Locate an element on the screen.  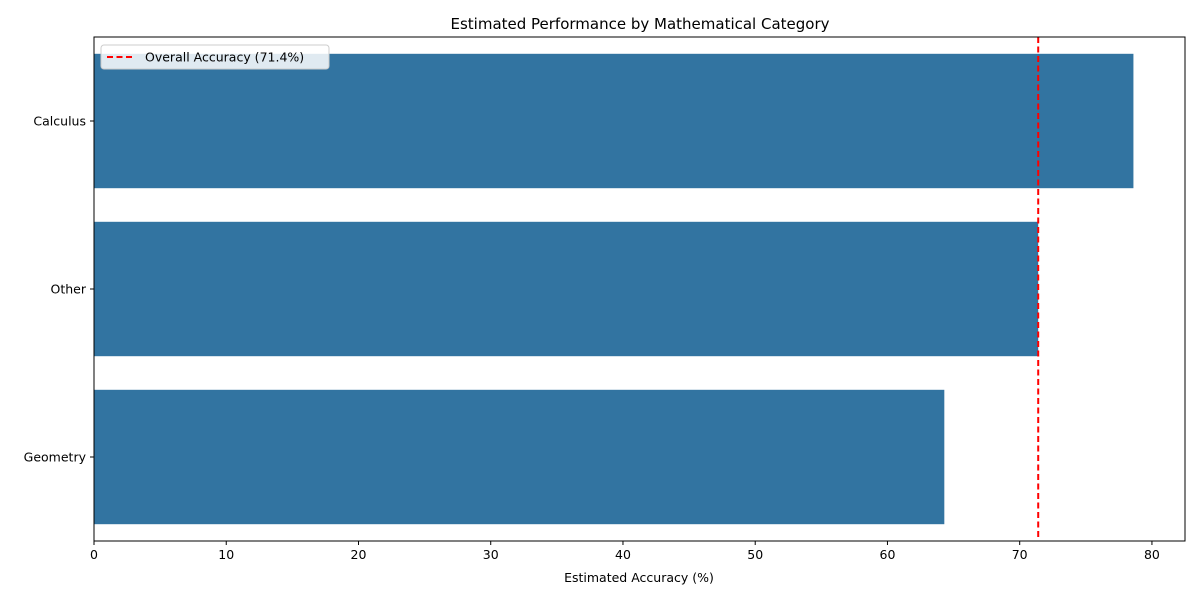
x-tick-label-70: 70 is located at coordinates (1020, 554).